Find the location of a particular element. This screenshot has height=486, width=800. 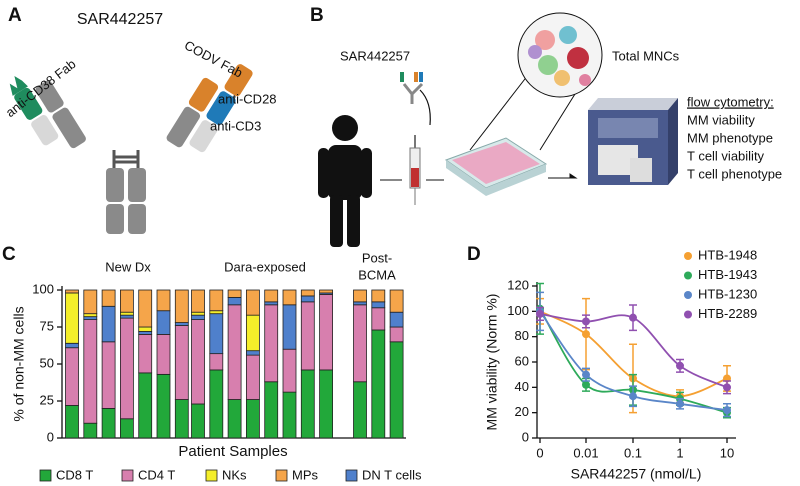

y-tick-label: 50 is located at coordinates (47, 362).